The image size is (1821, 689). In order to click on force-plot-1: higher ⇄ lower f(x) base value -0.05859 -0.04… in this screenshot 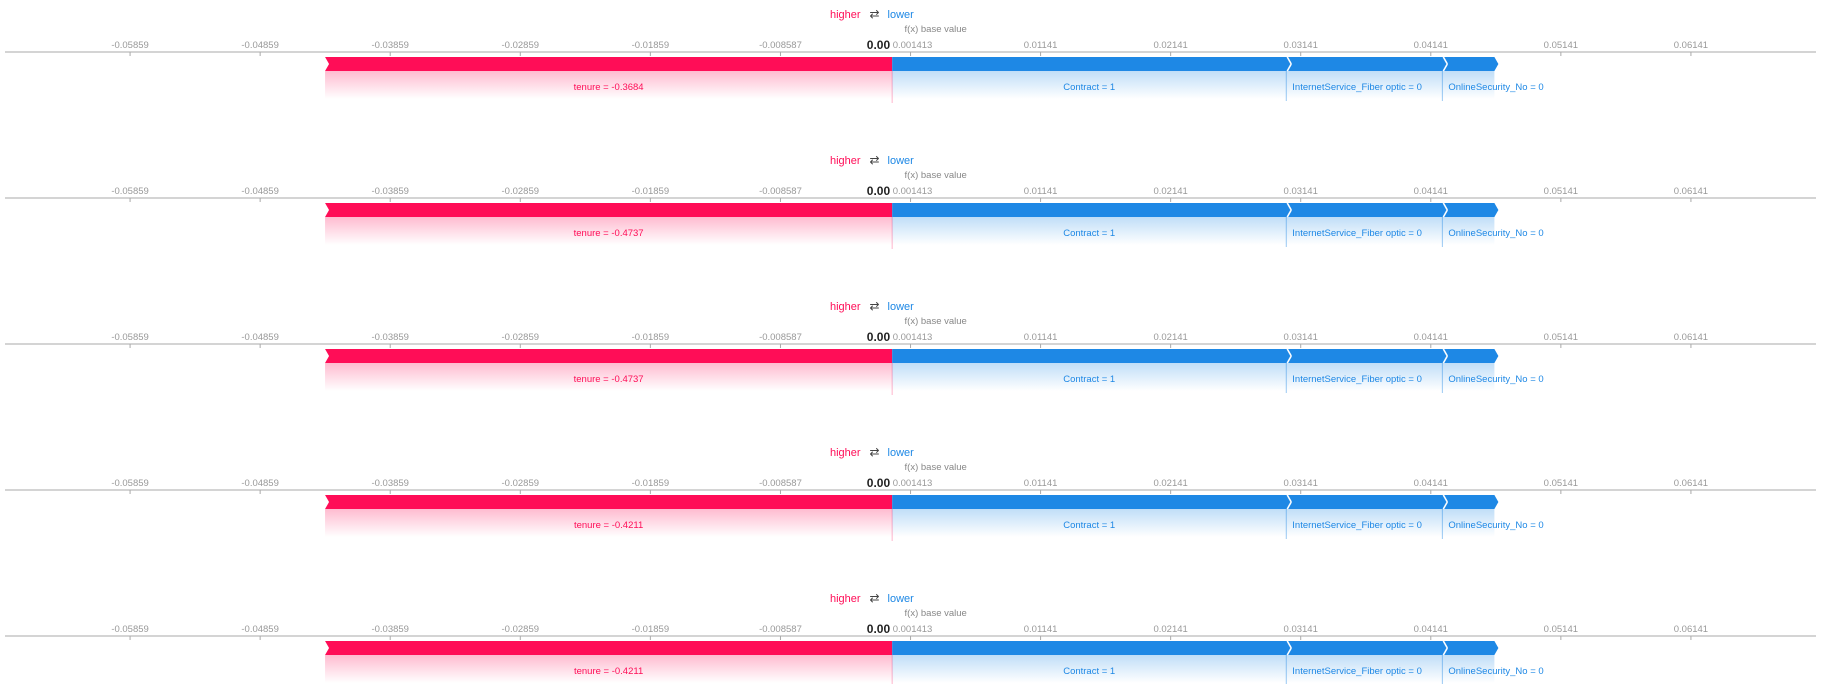, I will do `click(910, 55)`.